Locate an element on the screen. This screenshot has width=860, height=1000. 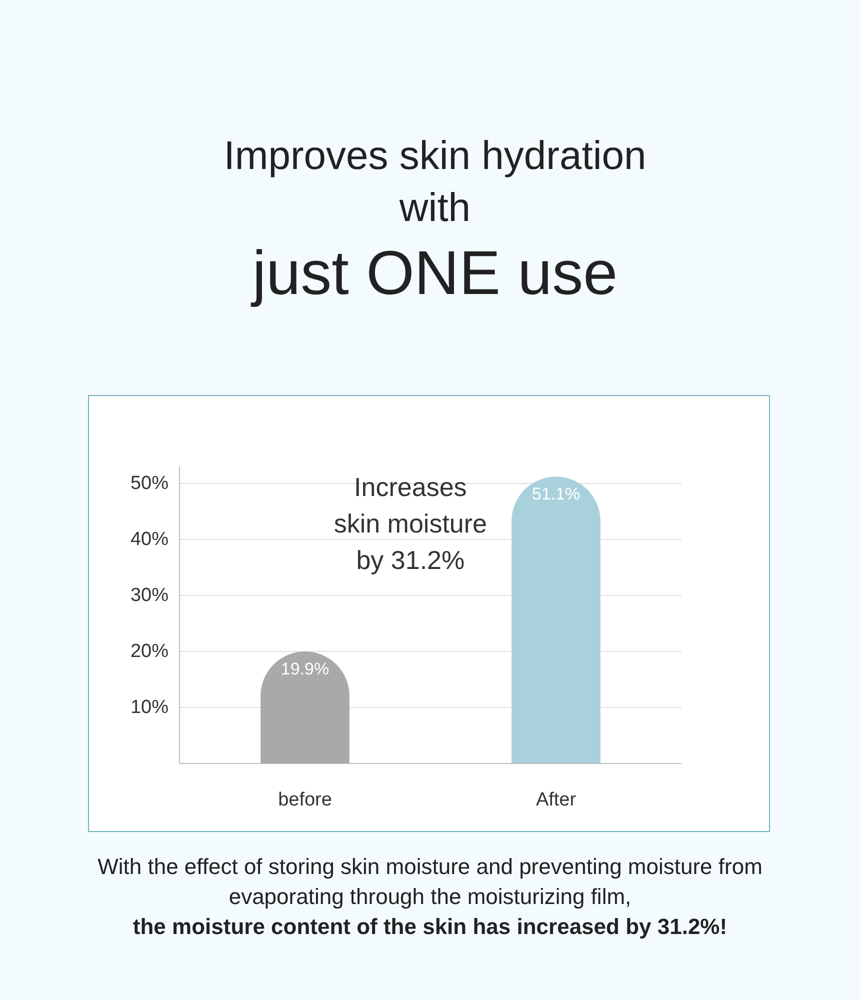
y-tick-label: 20% is located at coordinates (149, 651).